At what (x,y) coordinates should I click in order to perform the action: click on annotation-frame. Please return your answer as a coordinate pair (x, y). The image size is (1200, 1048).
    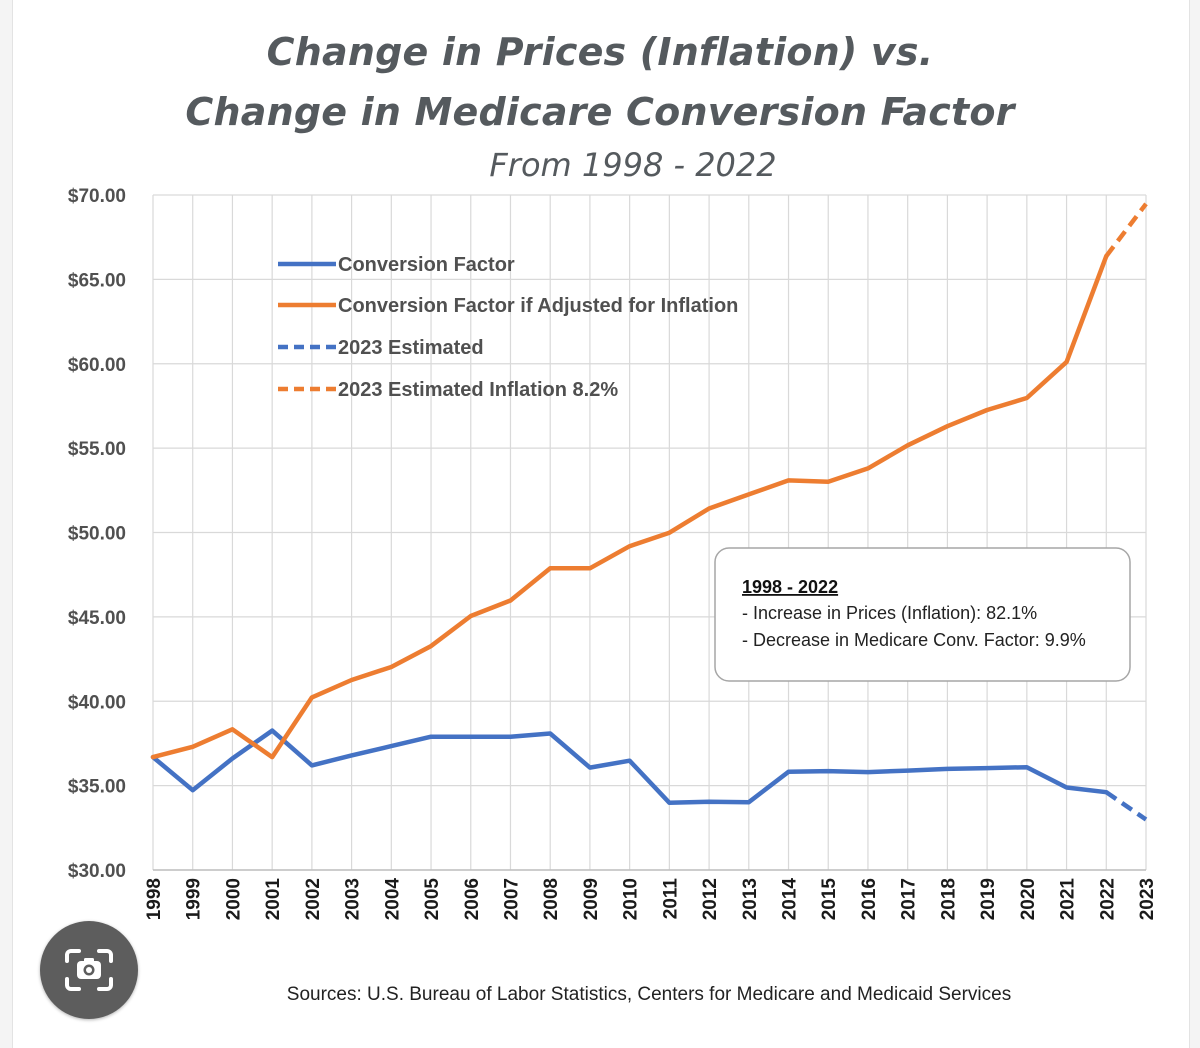
    Looking at the image, I should click on (922, 614).